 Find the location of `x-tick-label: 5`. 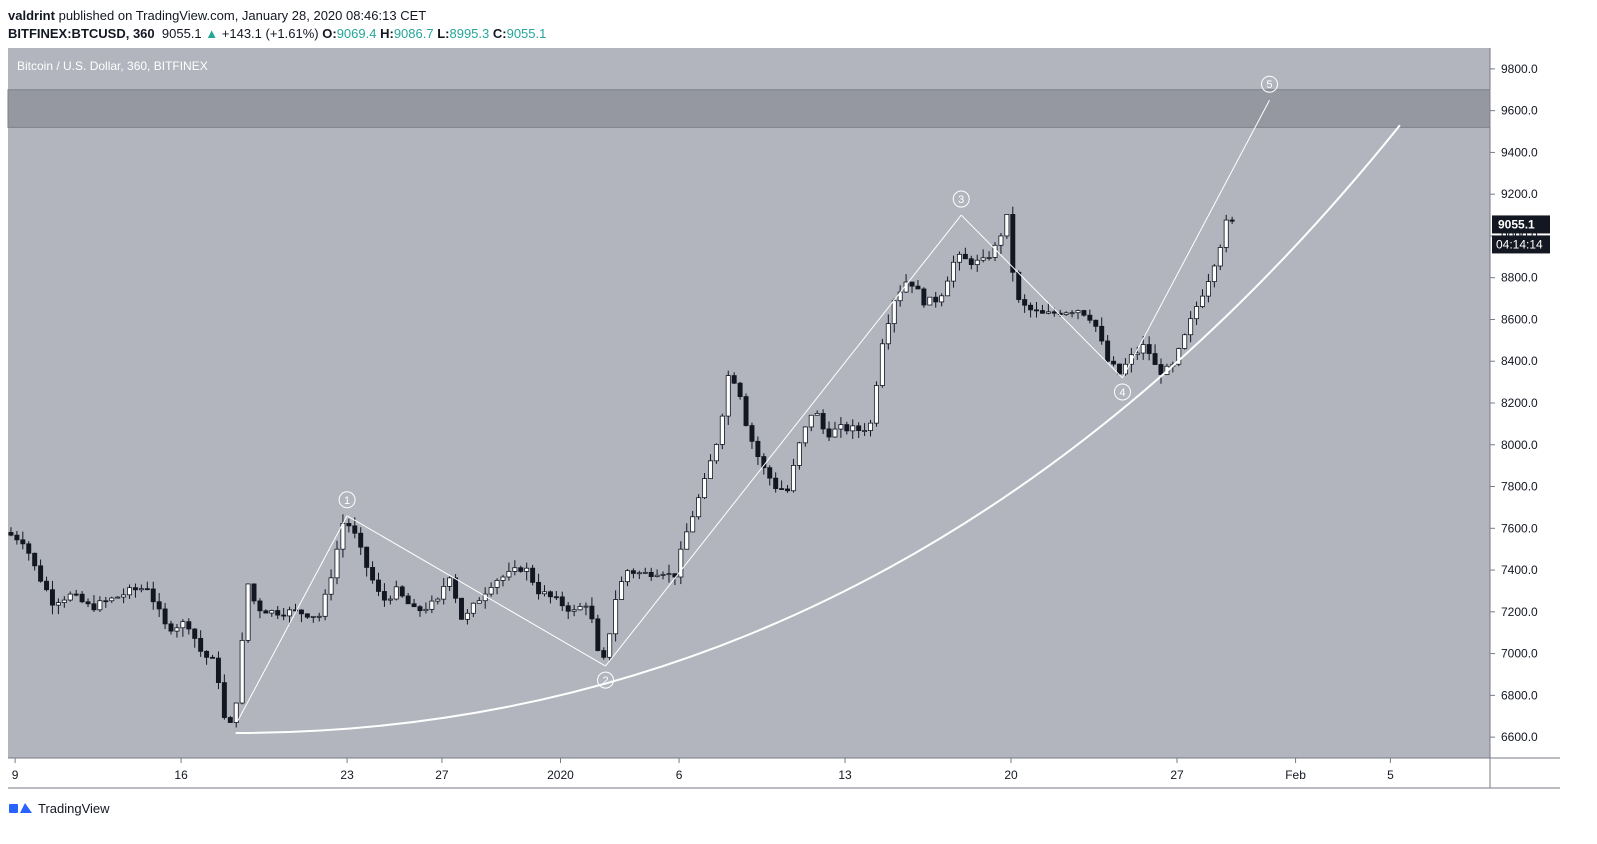

x-tick-label: 5 is located at coordinates (1390, 775).